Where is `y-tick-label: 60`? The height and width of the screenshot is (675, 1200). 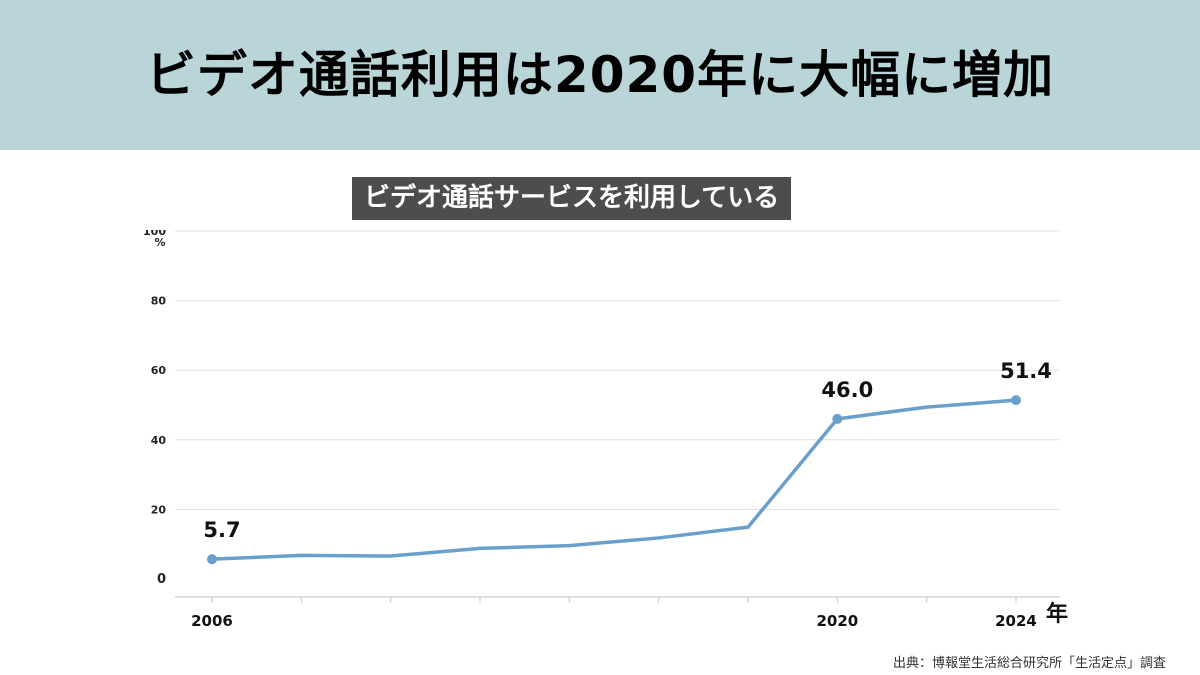
y-tick-label: 60 is located at coordinates (159, 370).